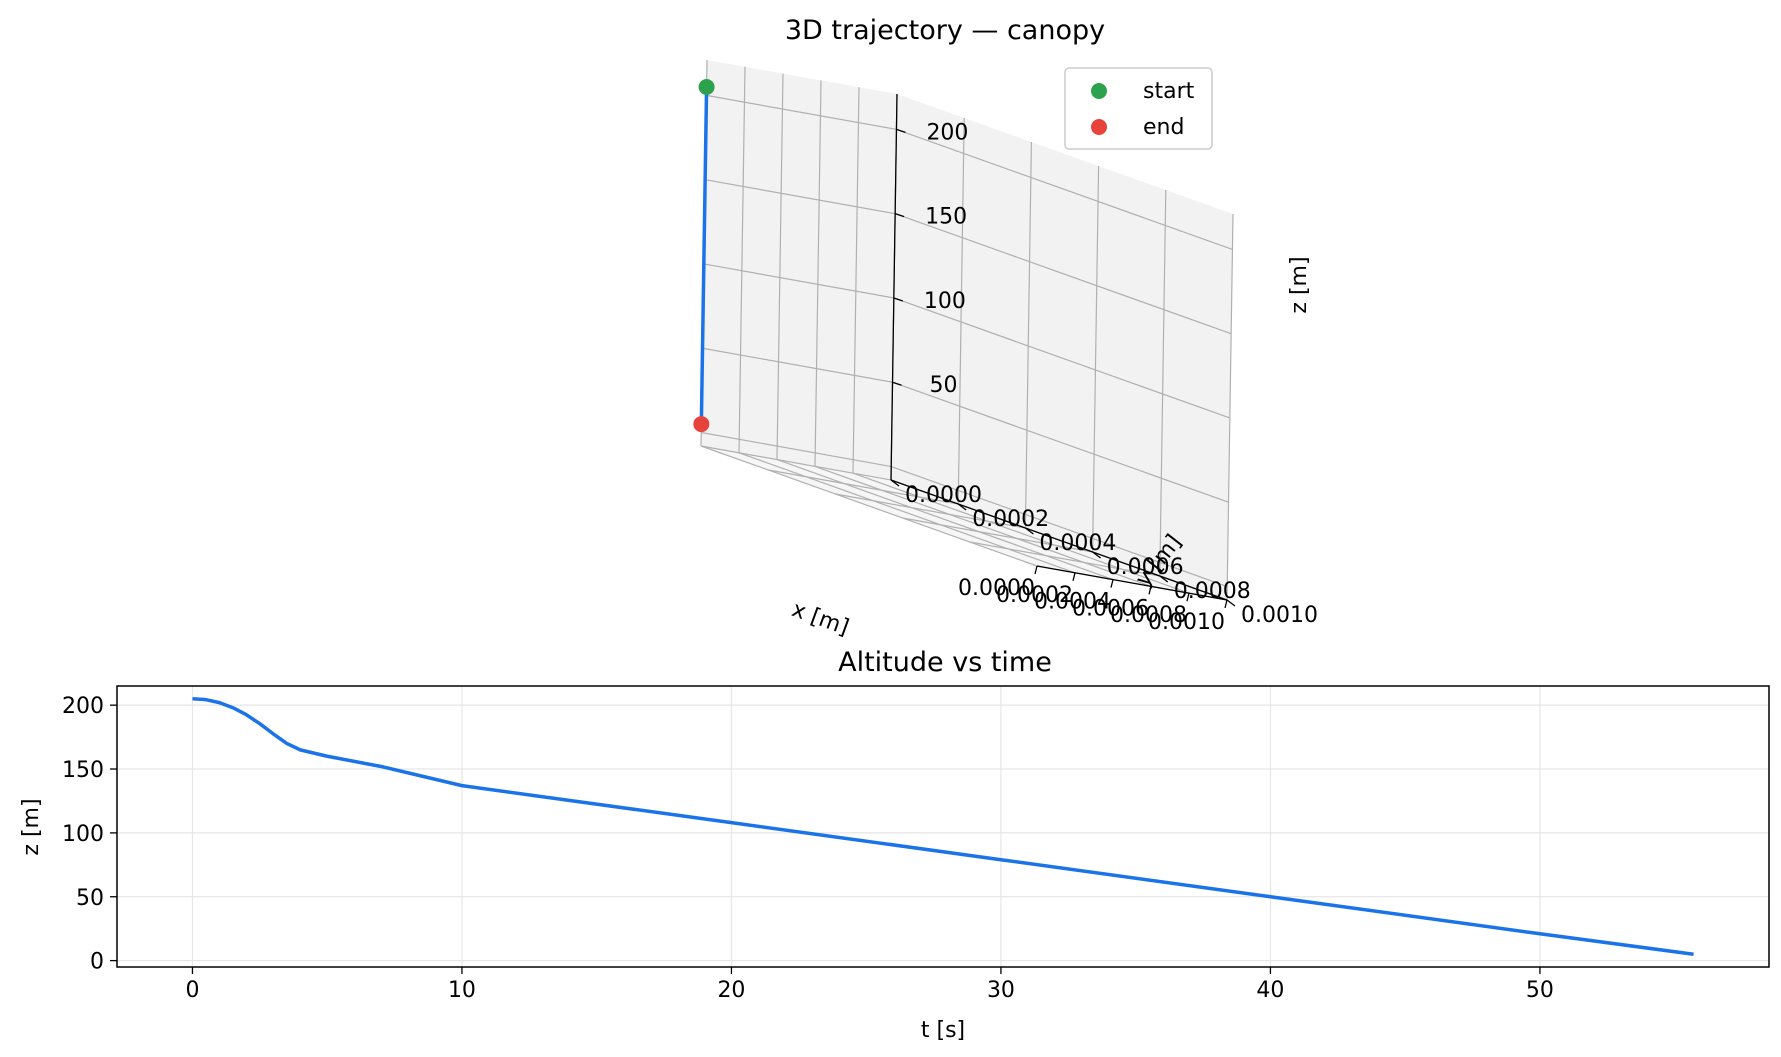 Image resolution: width=1781 pixels, height=1057 pixels. What do you see at coordinates (943, 495) in the screenshot?
I see `y-tick-label-3d: 0.0000` at bounding box center [943, 495].